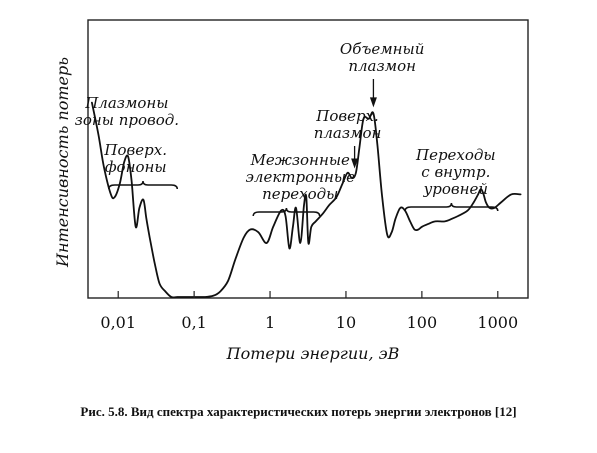  What do you see at coordinates (126, 103) in the screenshot?
I see `annotation-label: Плазмоны` at bounding box center [126, 103].